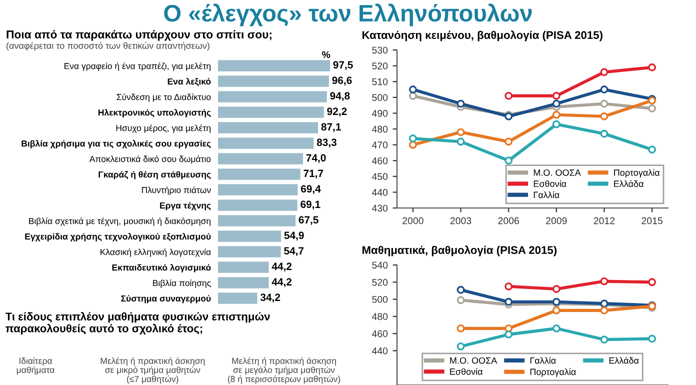 This screenshot has width=696, height=385. I want to click on chart-title: Κατανόηση κειμένου, βαθμολογία (PISA 2015), so click(482, 36).